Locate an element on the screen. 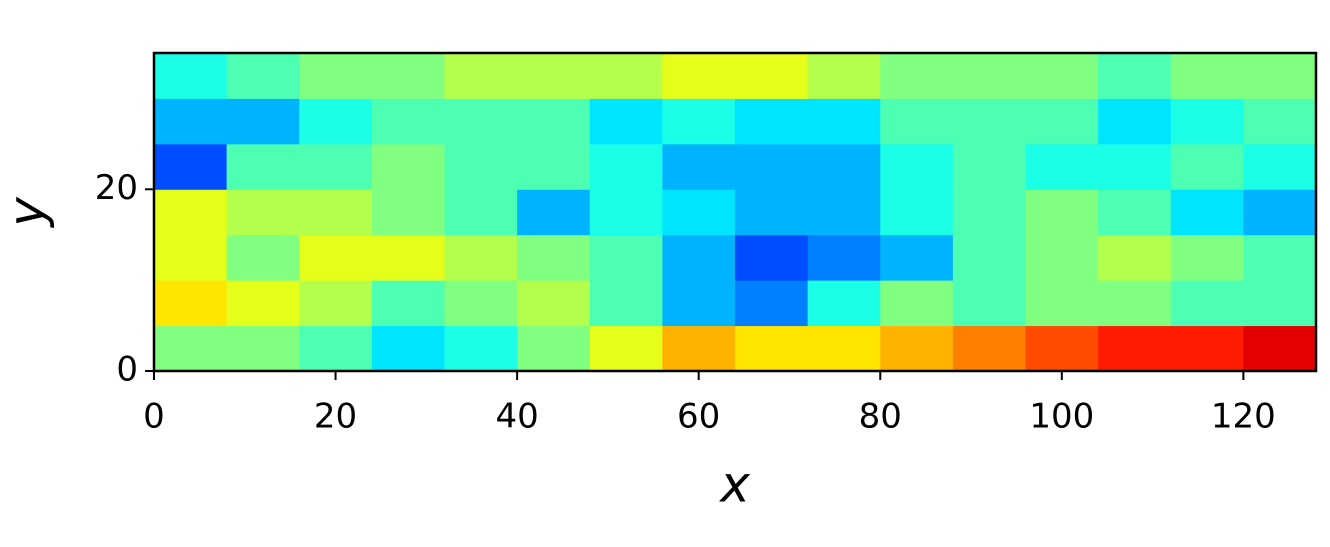 The height and width of the screenshot is (547, 1330). x-tick-label: 20 is located at coordinates (335, 417).